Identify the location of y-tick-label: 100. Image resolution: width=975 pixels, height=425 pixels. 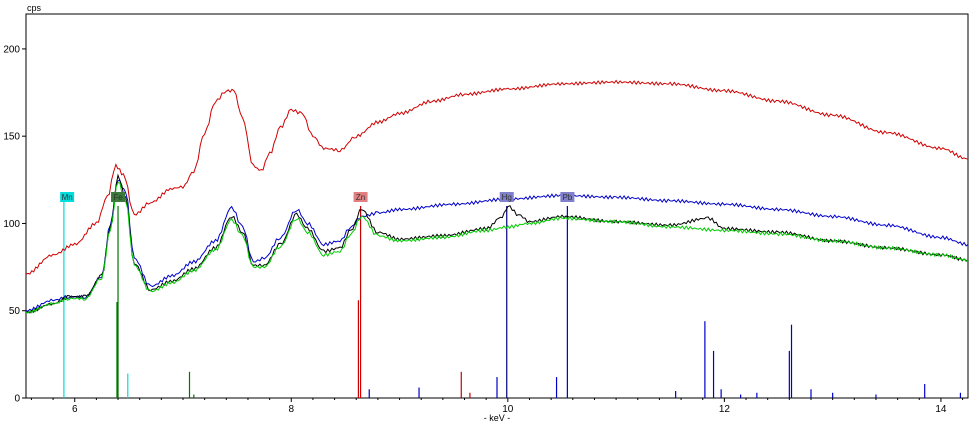
(11, 224).